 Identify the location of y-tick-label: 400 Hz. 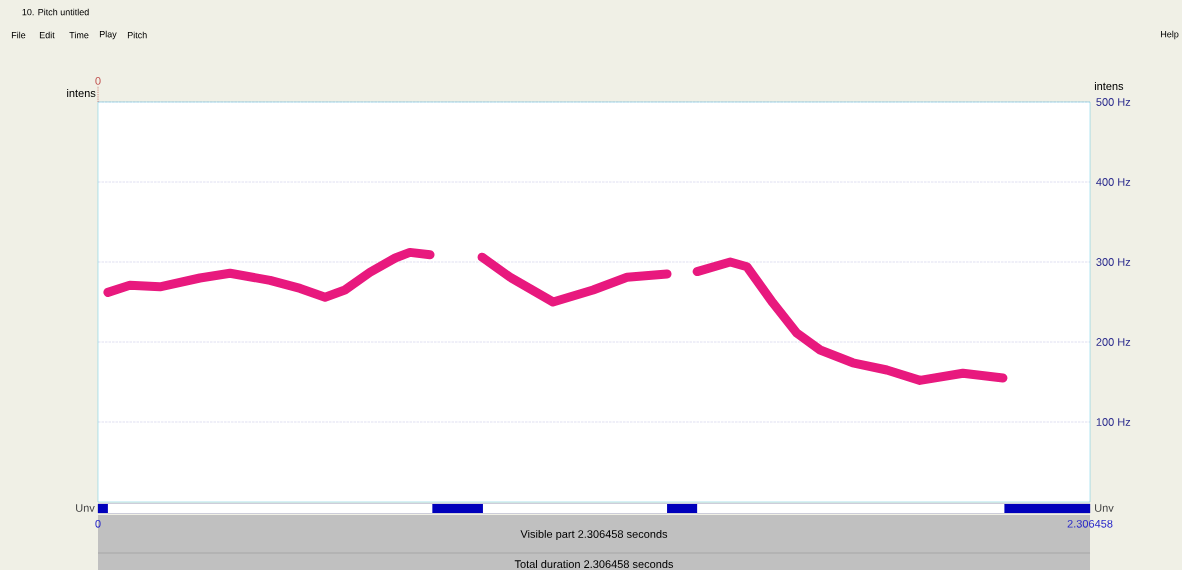
(1113, 182).